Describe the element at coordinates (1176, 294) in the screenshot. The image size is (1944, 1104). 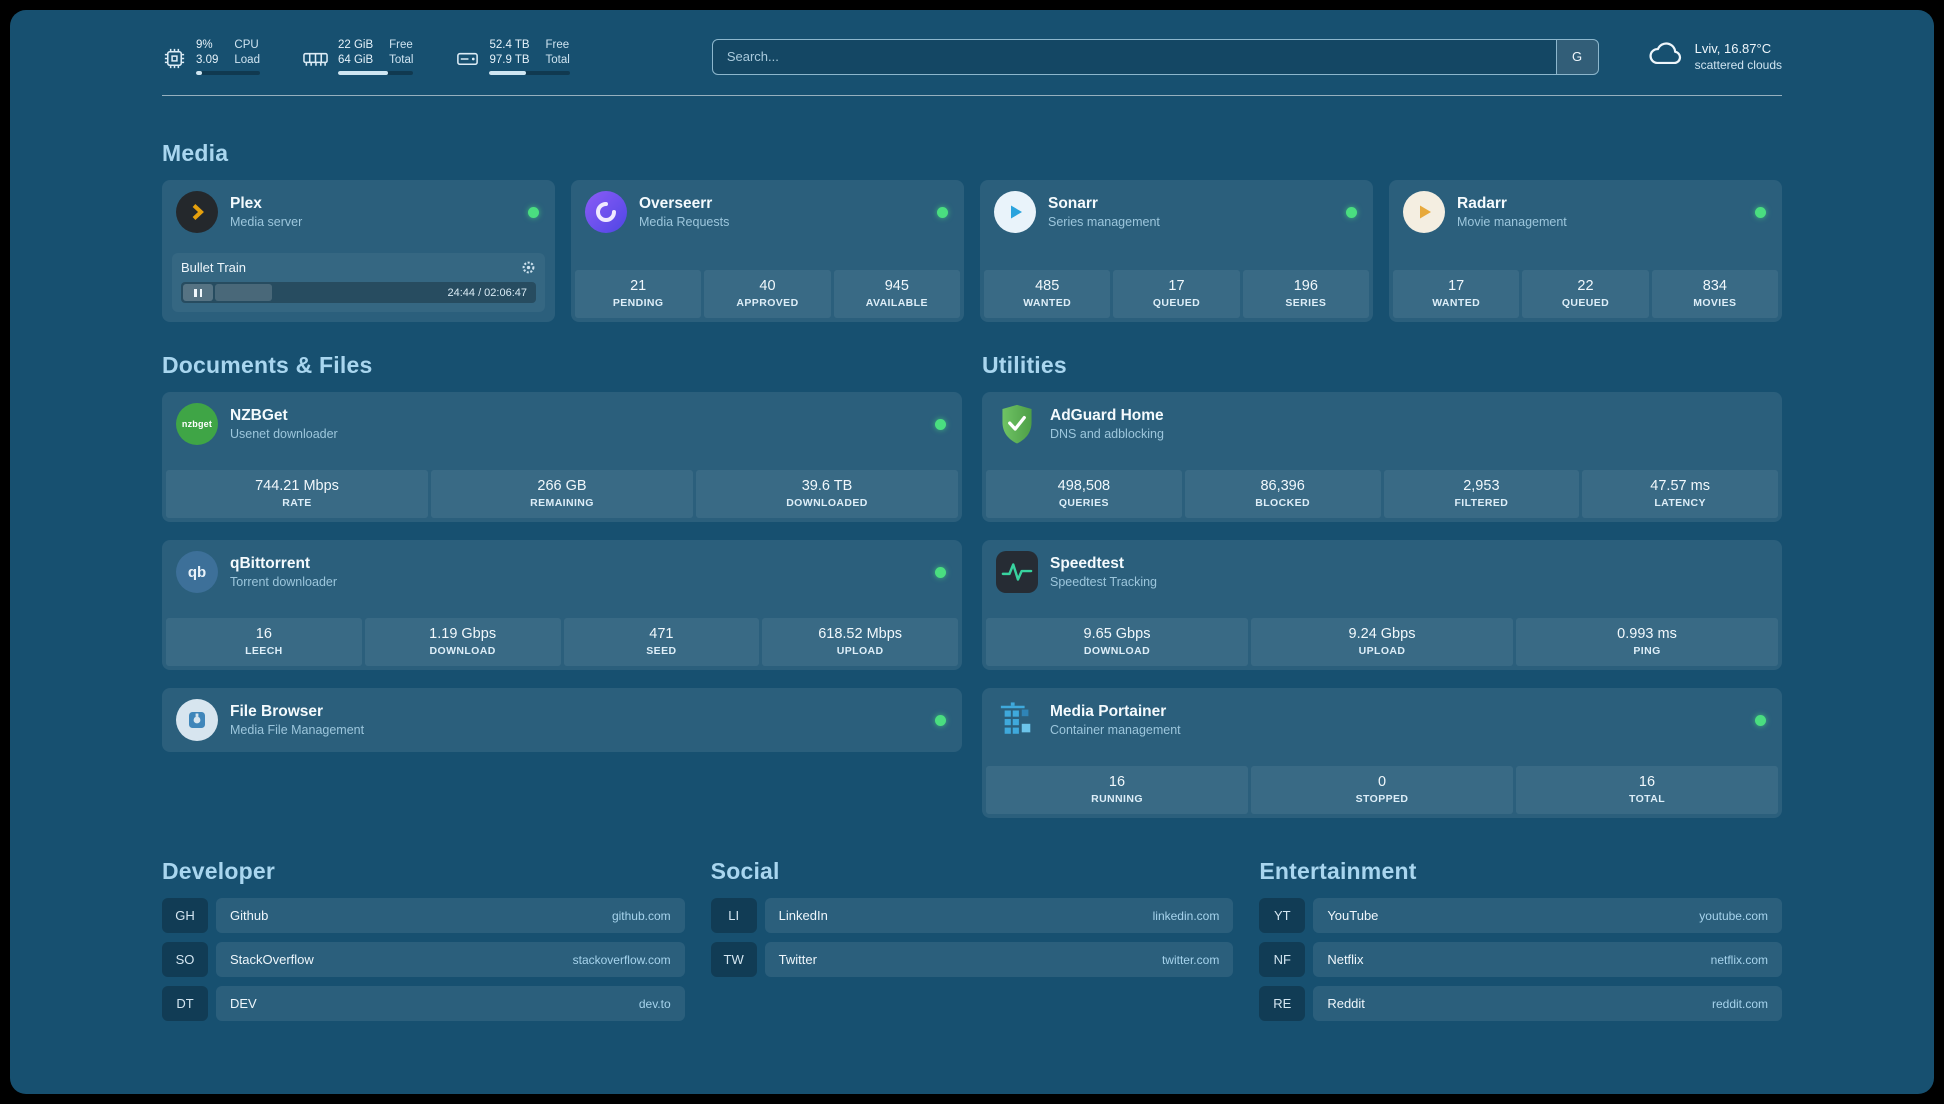
I see `stat-queued: 17 QUEUED` at that location.